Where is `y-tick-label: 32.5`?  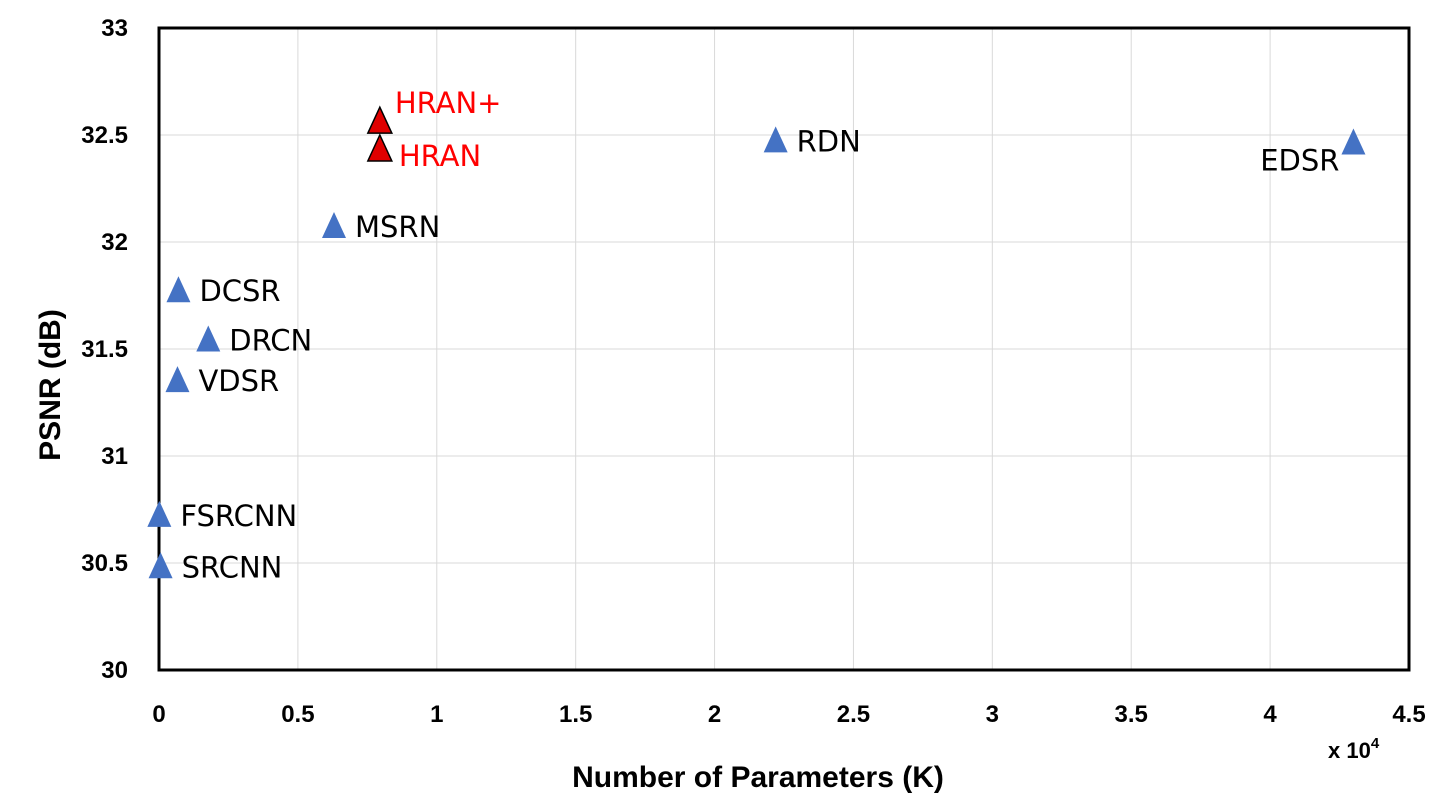 y-tick-label: 32.5 is located at coordinates (104, 135).